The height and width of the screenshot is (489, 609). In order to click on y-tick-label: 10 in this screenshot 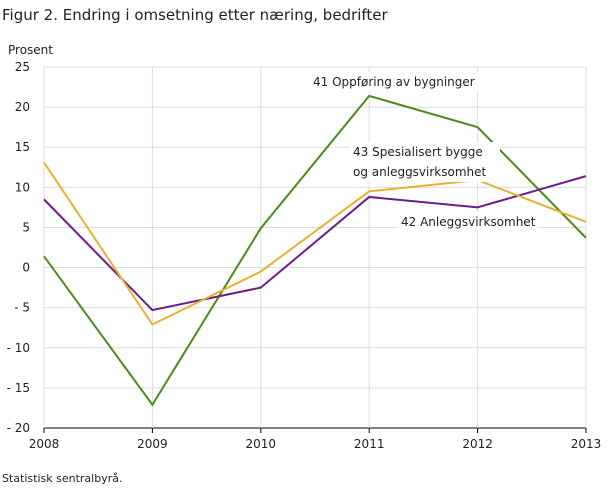, I will do `click(22, 187)`.